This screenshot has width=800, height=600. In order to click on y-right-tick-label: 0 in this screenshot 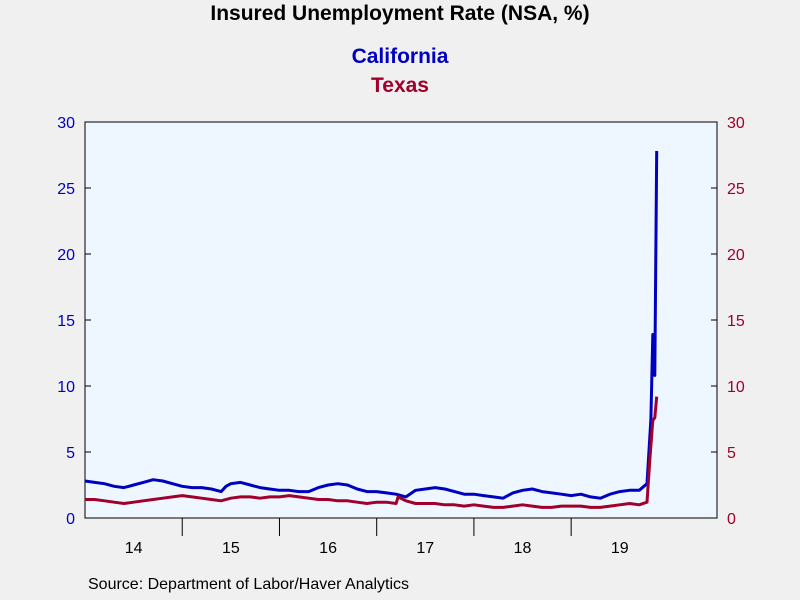, I will do `click(731, 519)`.